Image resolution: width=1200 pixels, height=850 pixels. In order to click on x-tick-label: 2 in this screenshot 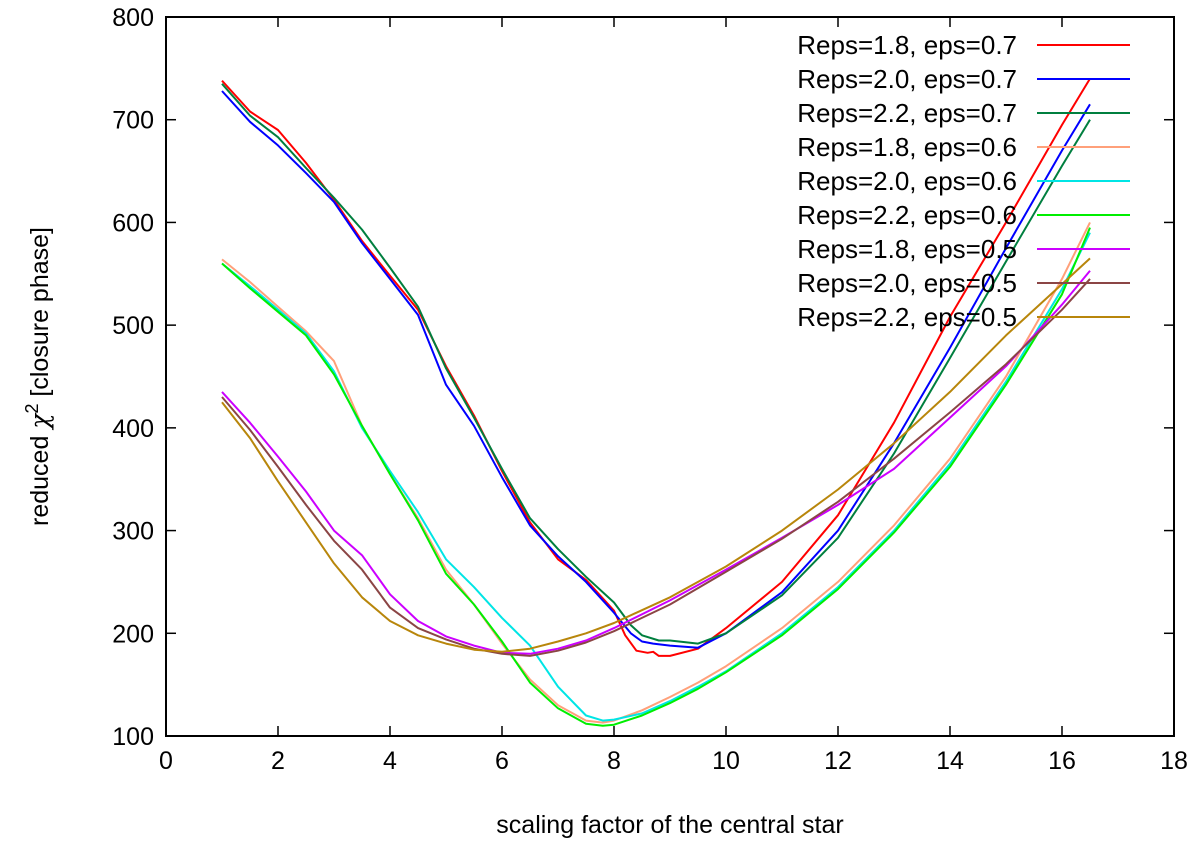, I will do `click(278, 761)`.